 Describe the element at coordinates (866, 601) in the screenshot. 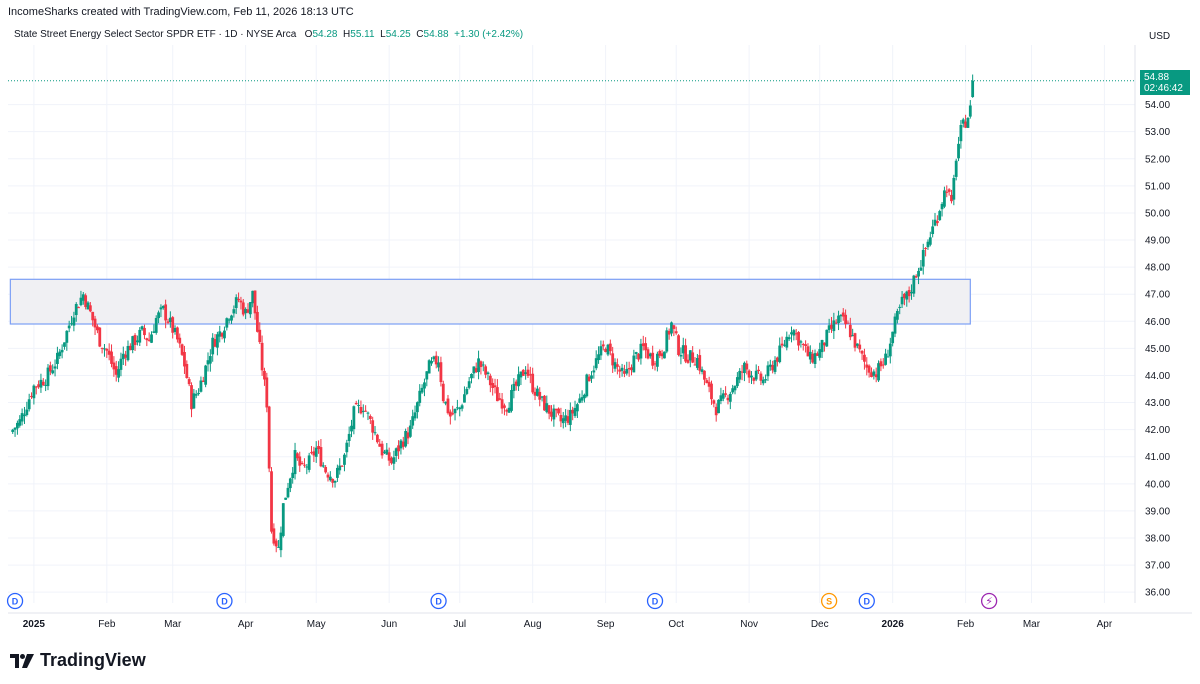

I see `dividend-event-icon` at that location.